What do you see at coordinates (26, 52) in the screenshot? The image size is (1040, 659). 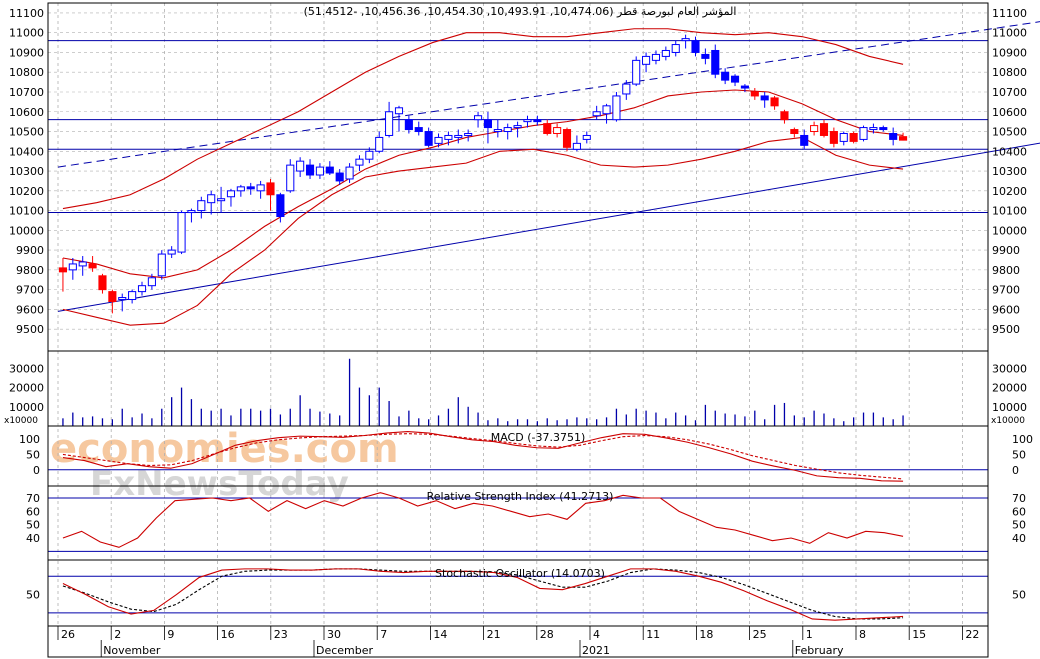 I see `price-tick-left-2: 10900` at bounding box center [26, 52].